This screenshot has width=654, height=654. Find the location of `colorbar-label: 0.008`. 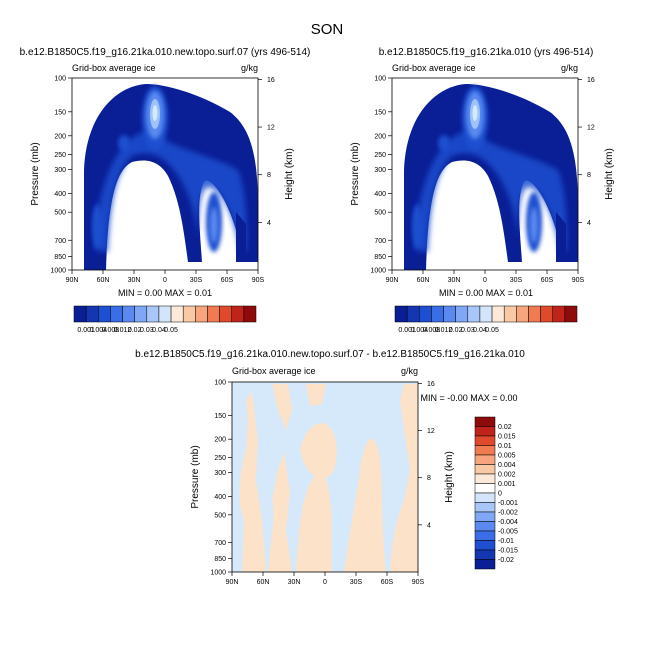

colorbar-label: 0.008 is located at coordinates (432, 330).